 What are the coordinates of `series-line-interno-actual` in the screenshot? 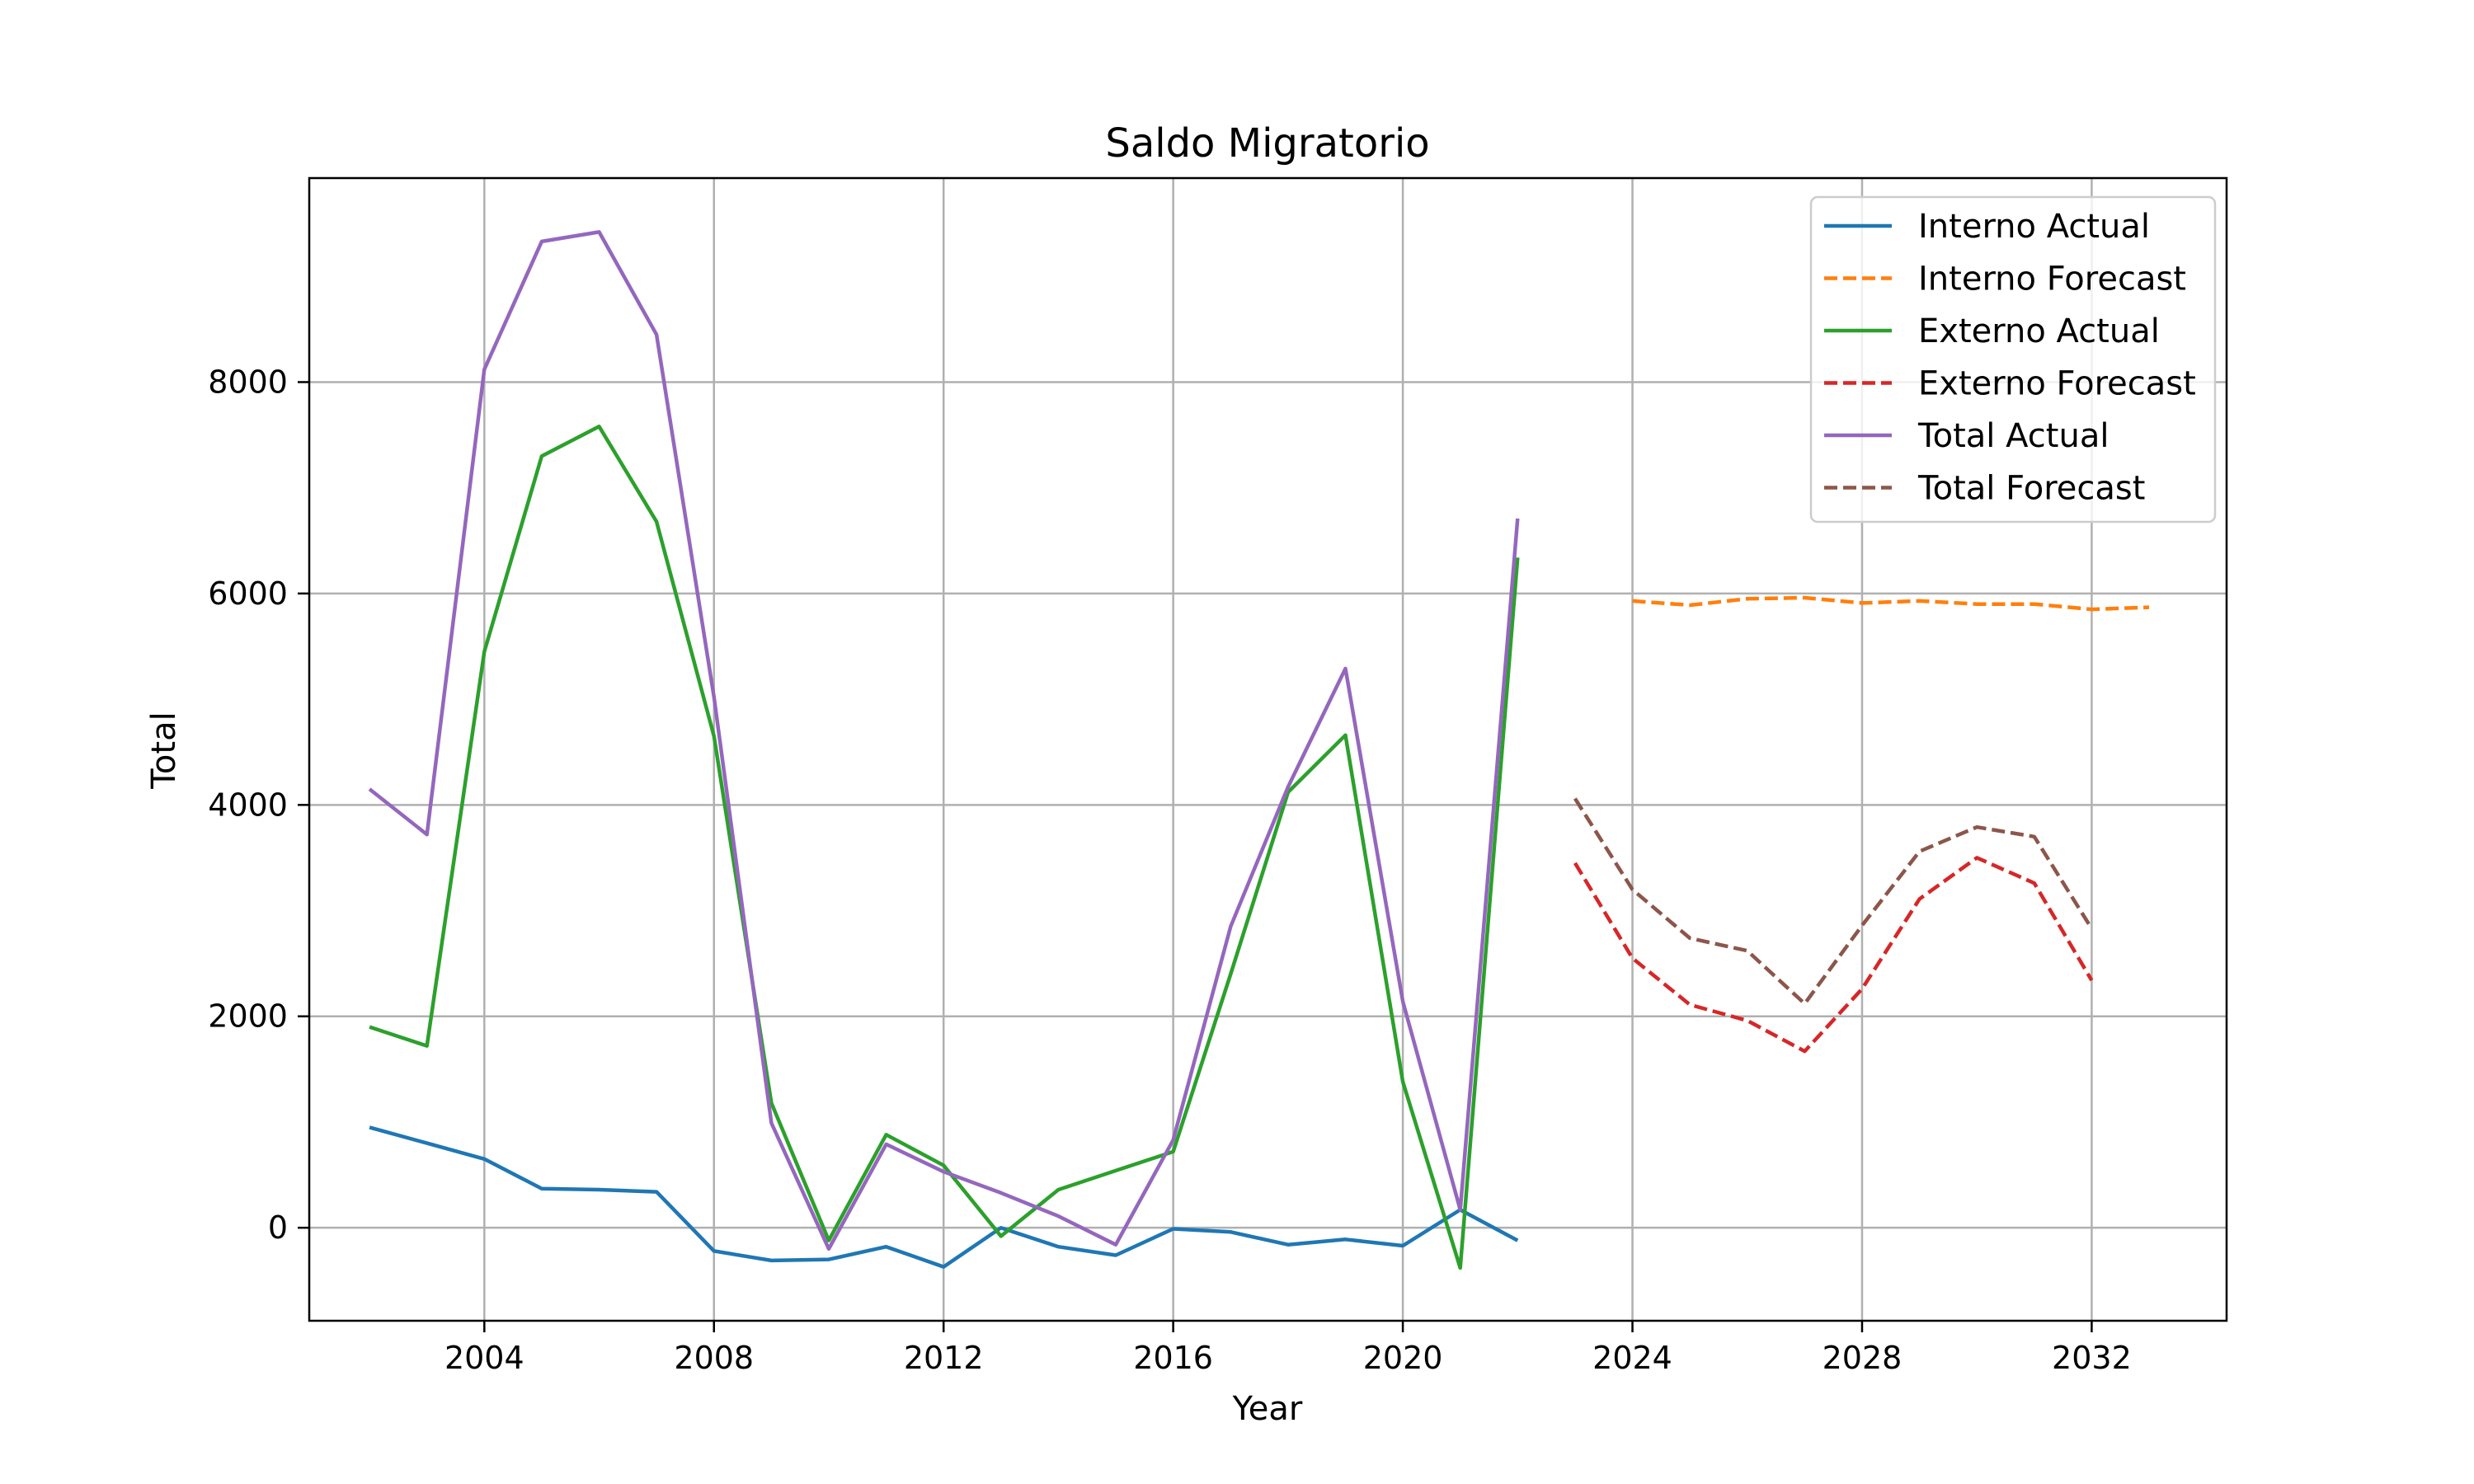 It's located at (944, 1197).